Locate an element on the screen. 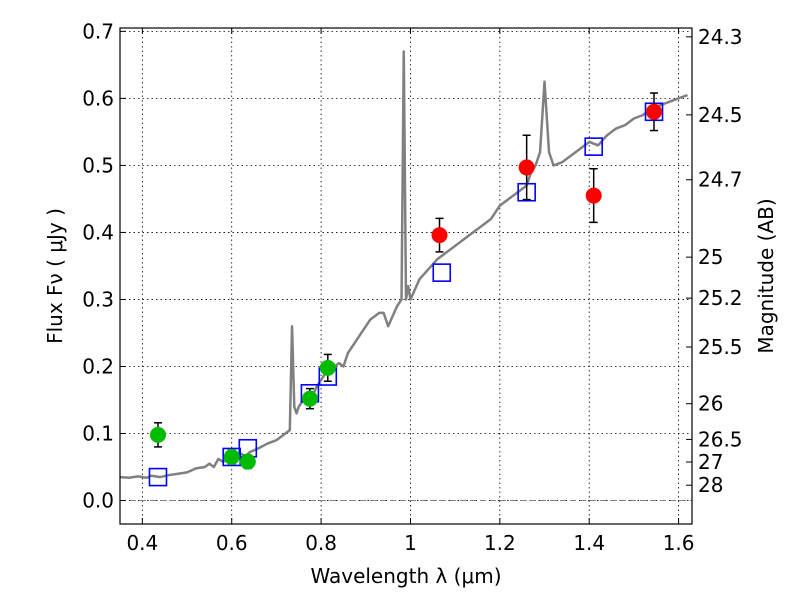 The image size is (800, 600). y-tick-label: 0.2 is located at coordinates (98, 366).